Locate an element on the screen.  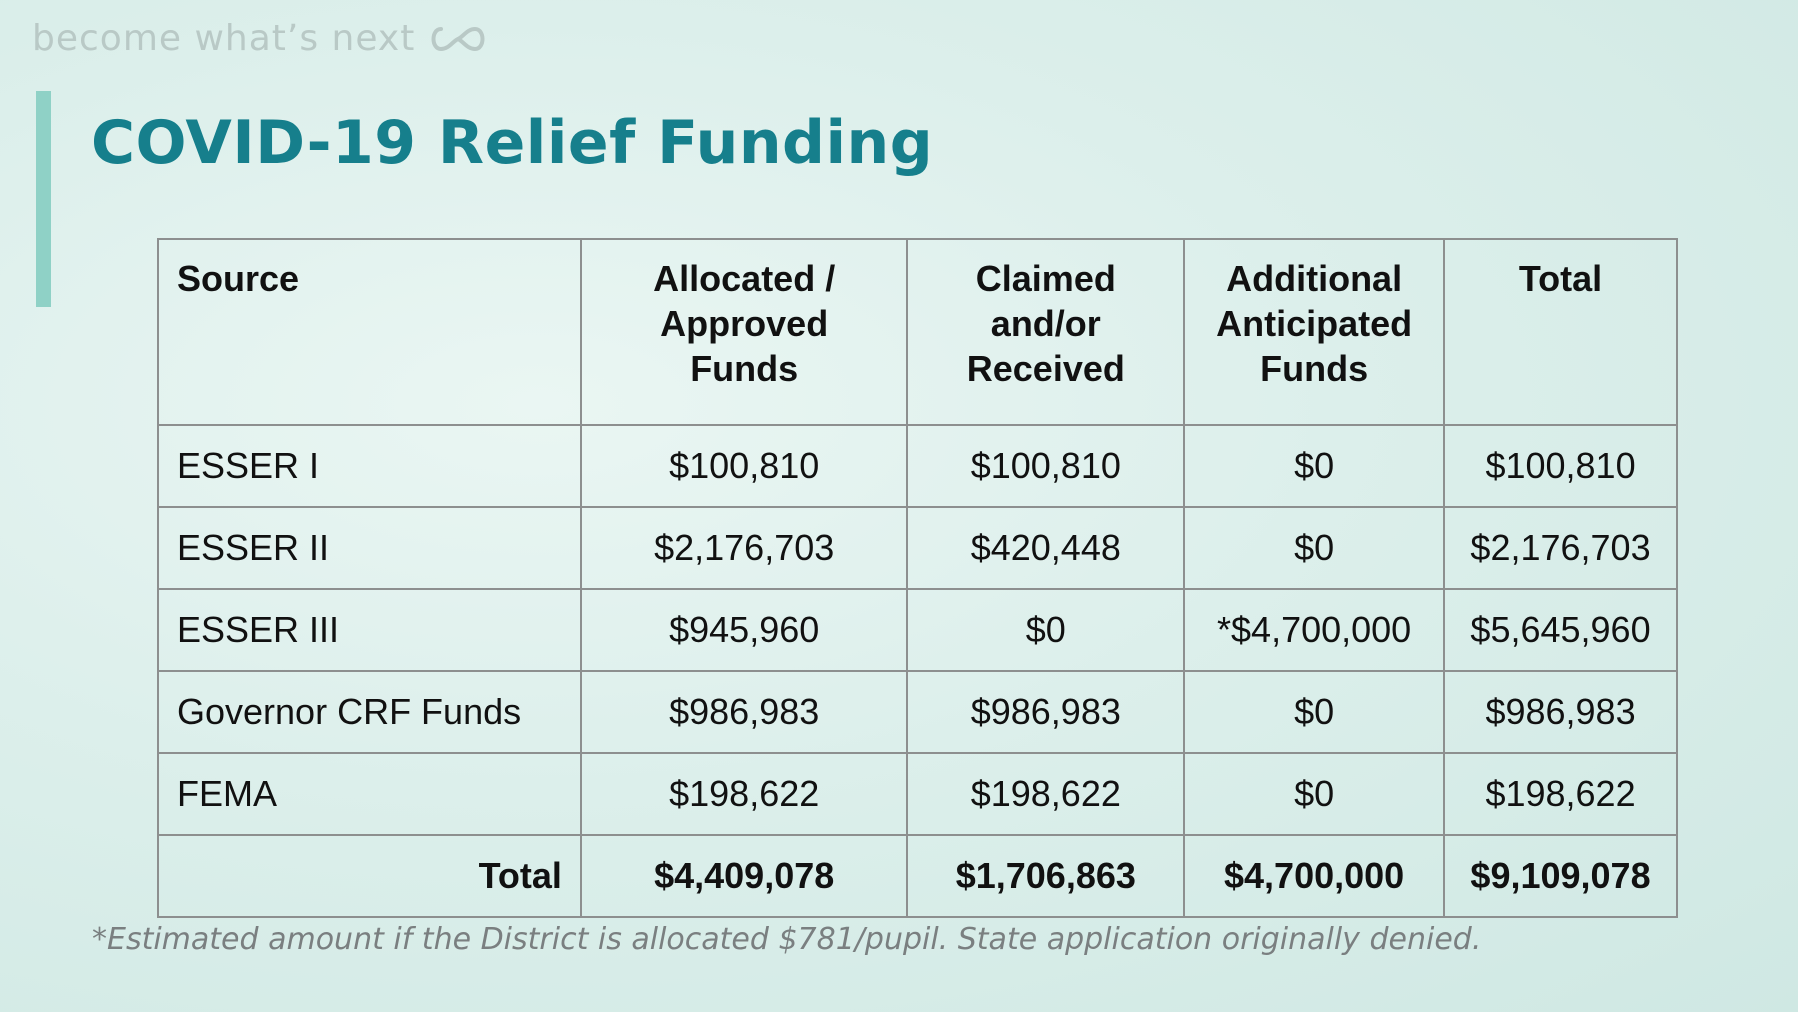
infinity-loop-icon is located at coordinates (458, 39).